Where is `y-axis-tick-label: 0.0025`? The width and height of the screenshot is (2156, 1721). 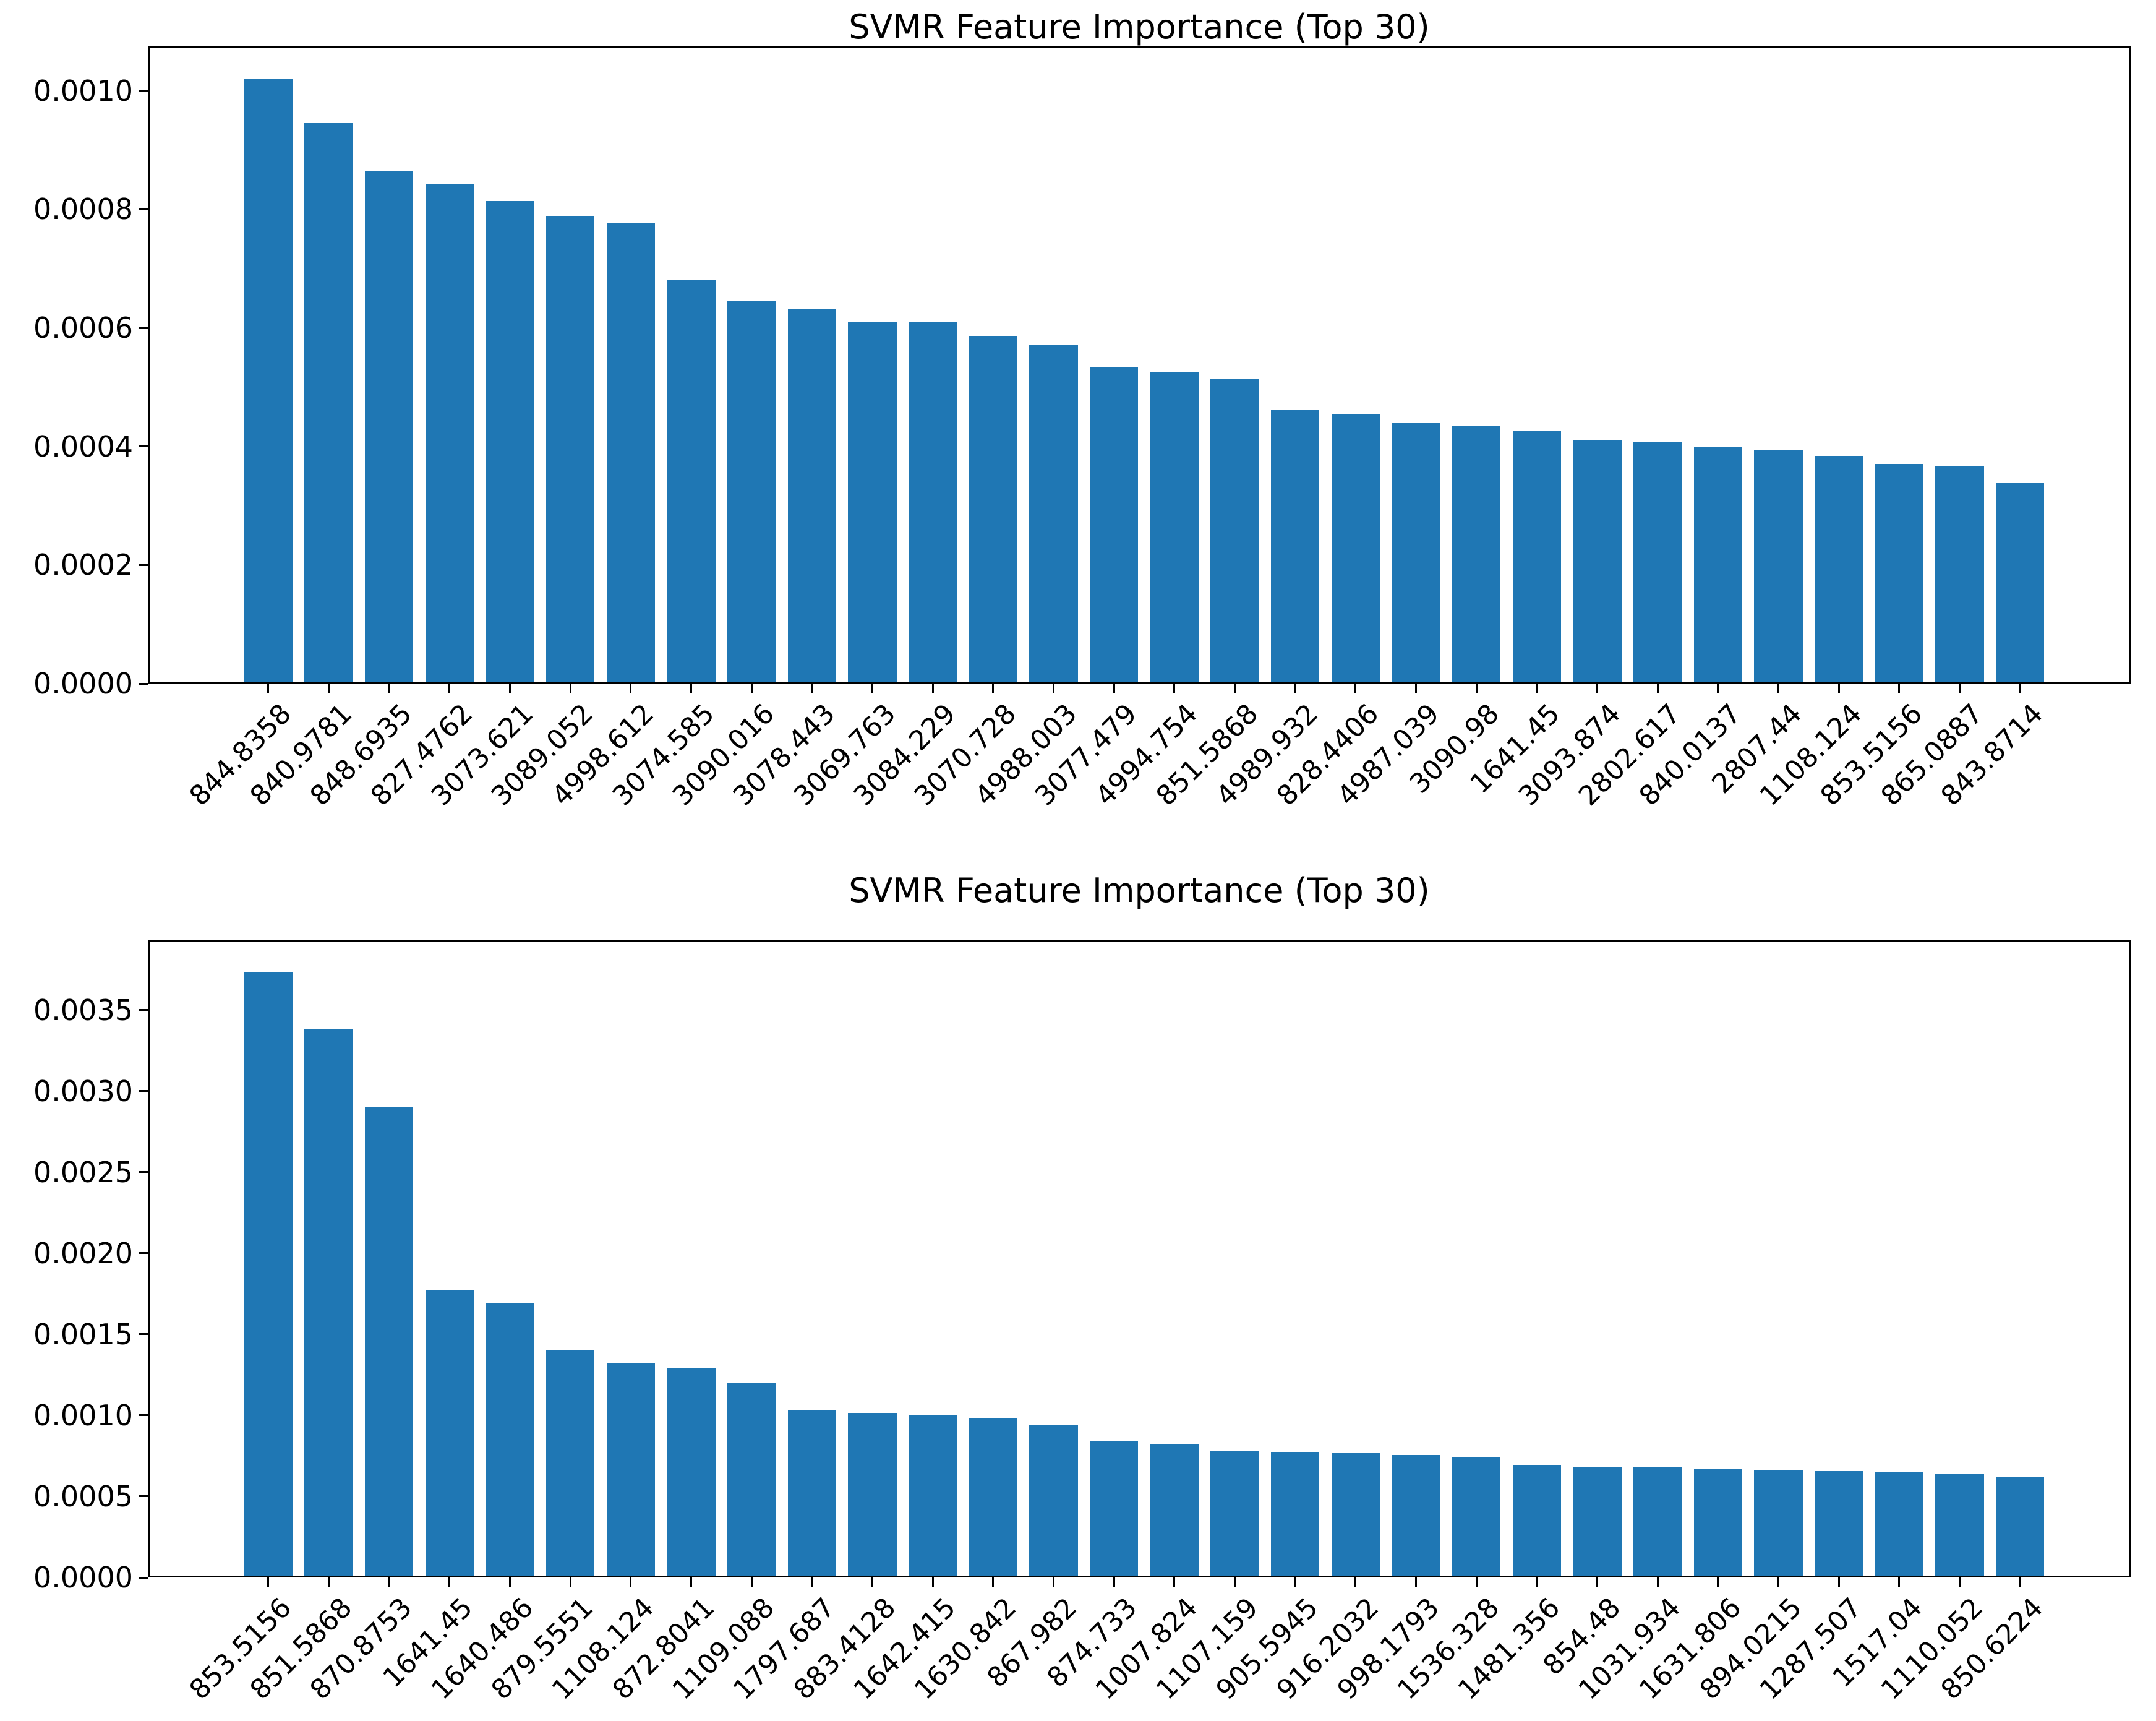
y-axis-tick-label: 0.0025 is located at coordinates (83, 1172).